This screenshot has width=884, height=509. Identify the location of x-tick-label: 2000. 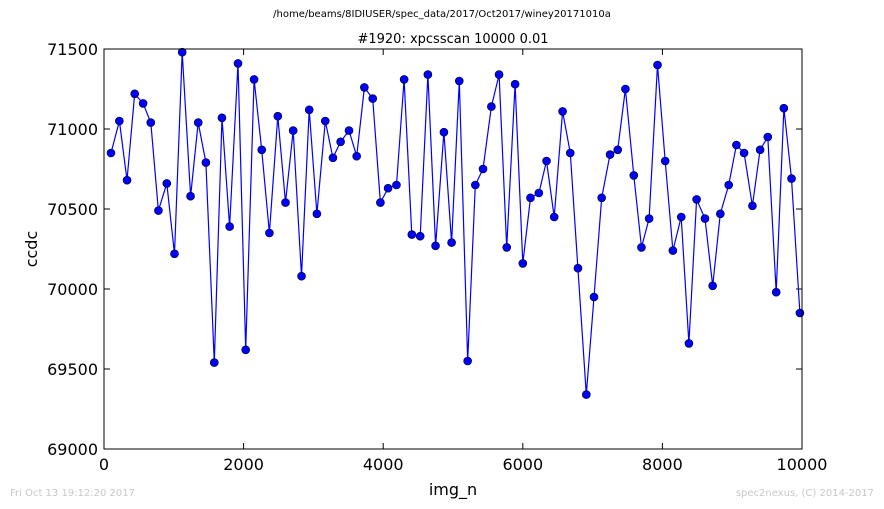
(243, 464).